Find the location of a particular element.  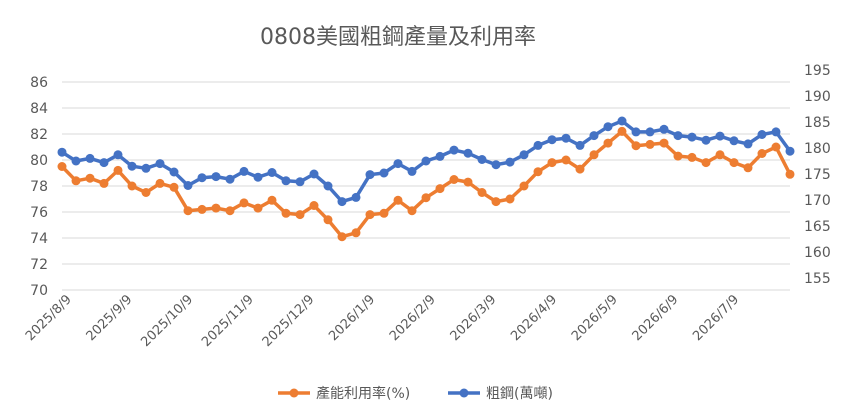

x-tick-label: 2025/9/9 is located at coordinates (110, 318).